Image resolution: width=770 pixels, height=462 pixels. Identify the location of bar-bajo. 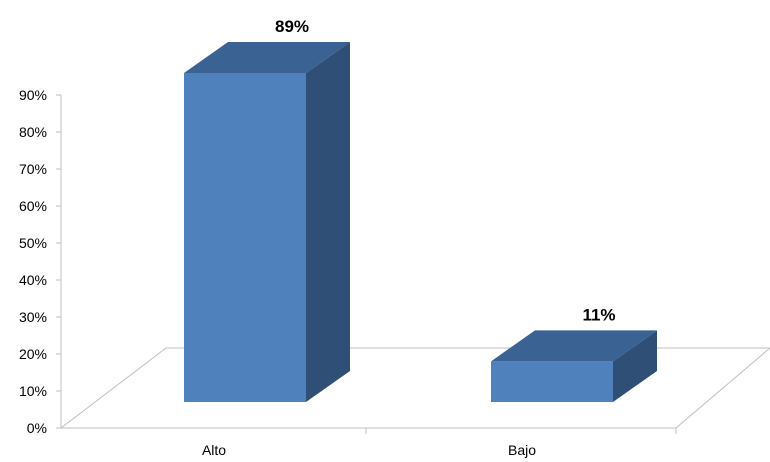
(574, 366).